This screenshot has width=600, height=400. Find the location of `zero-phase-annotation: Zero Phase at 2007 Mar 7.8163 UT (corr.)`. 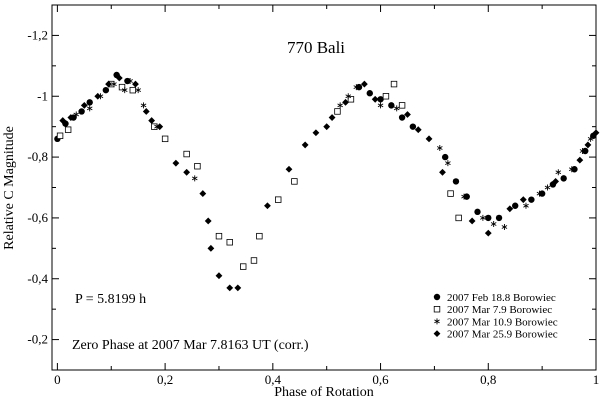

zero-phase-annotation: Zero Phase at 2007 Mar 7.8163 UT (corr.) is located at coordinates (190, 345).